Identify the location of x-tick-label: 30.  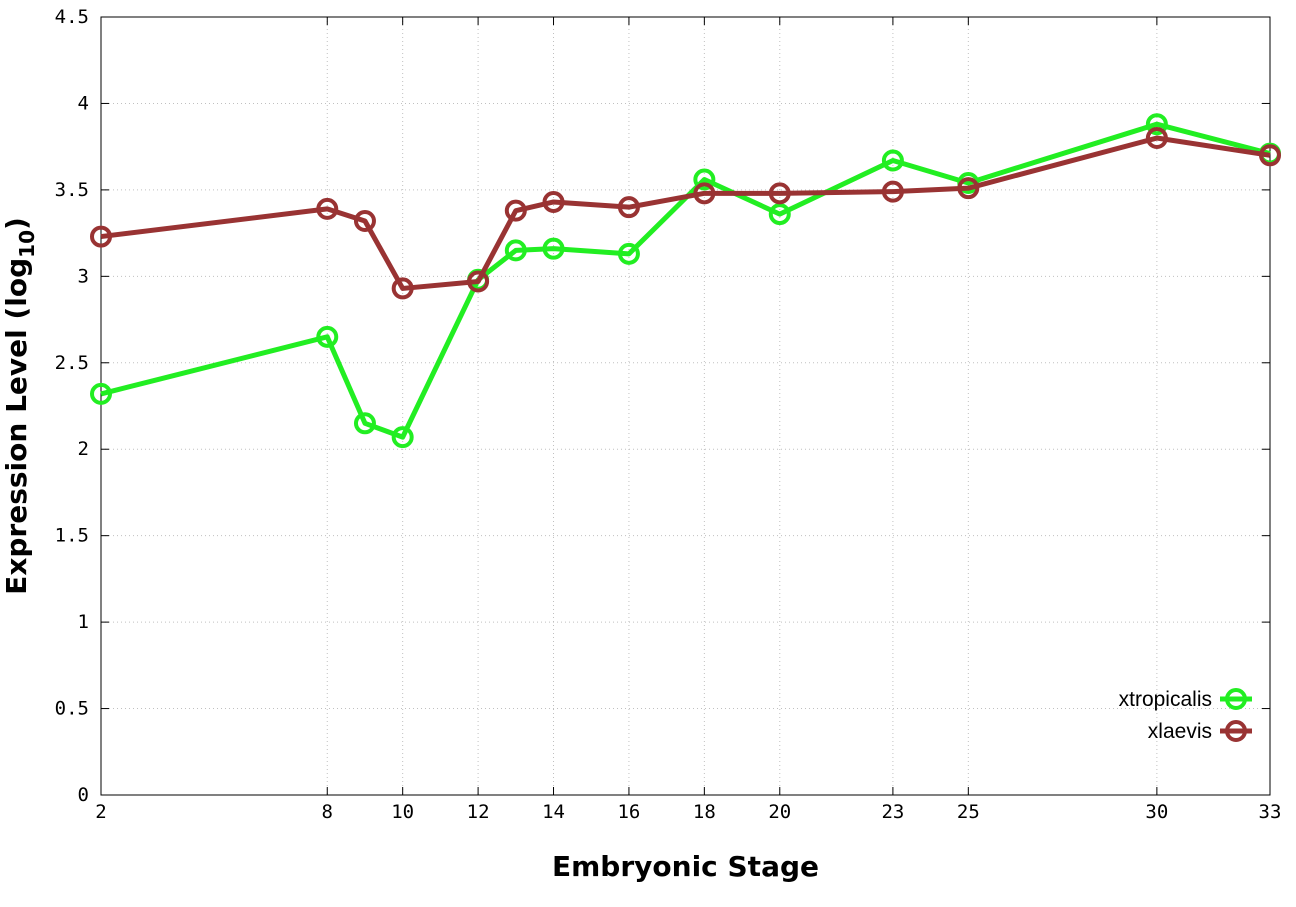
(1156, 812).